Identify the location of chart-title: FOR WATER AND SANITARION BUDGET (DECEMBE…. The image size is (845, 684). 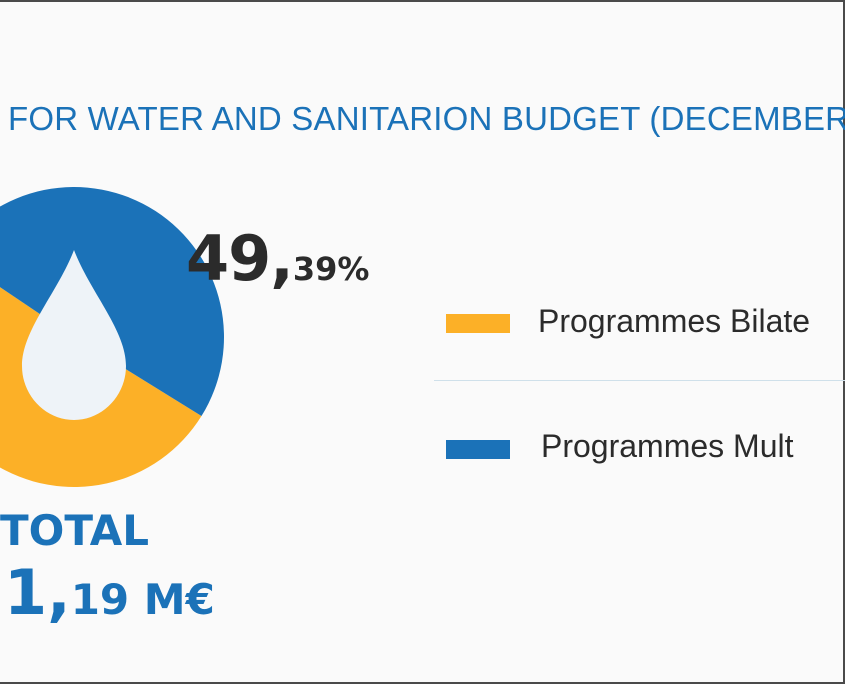
(426, 118).